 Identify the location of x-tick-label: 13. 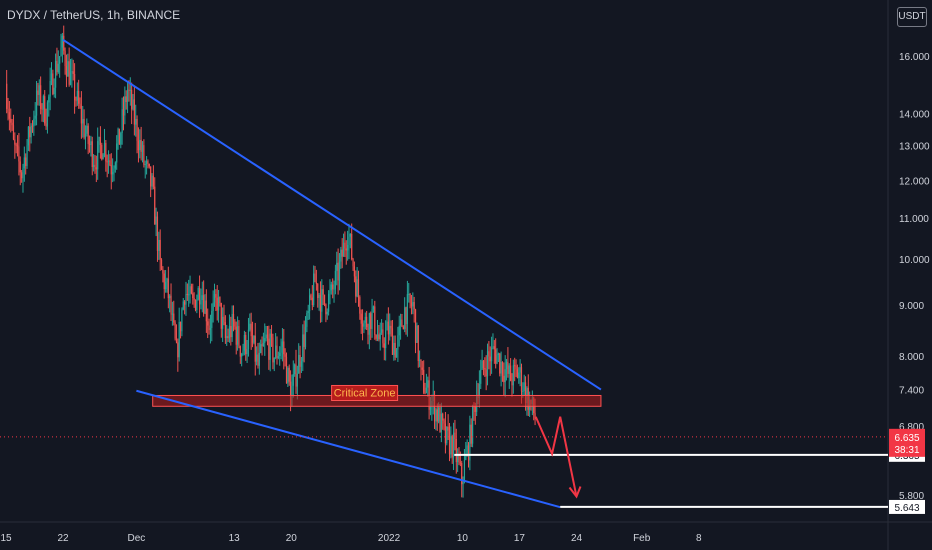
(235, 538).